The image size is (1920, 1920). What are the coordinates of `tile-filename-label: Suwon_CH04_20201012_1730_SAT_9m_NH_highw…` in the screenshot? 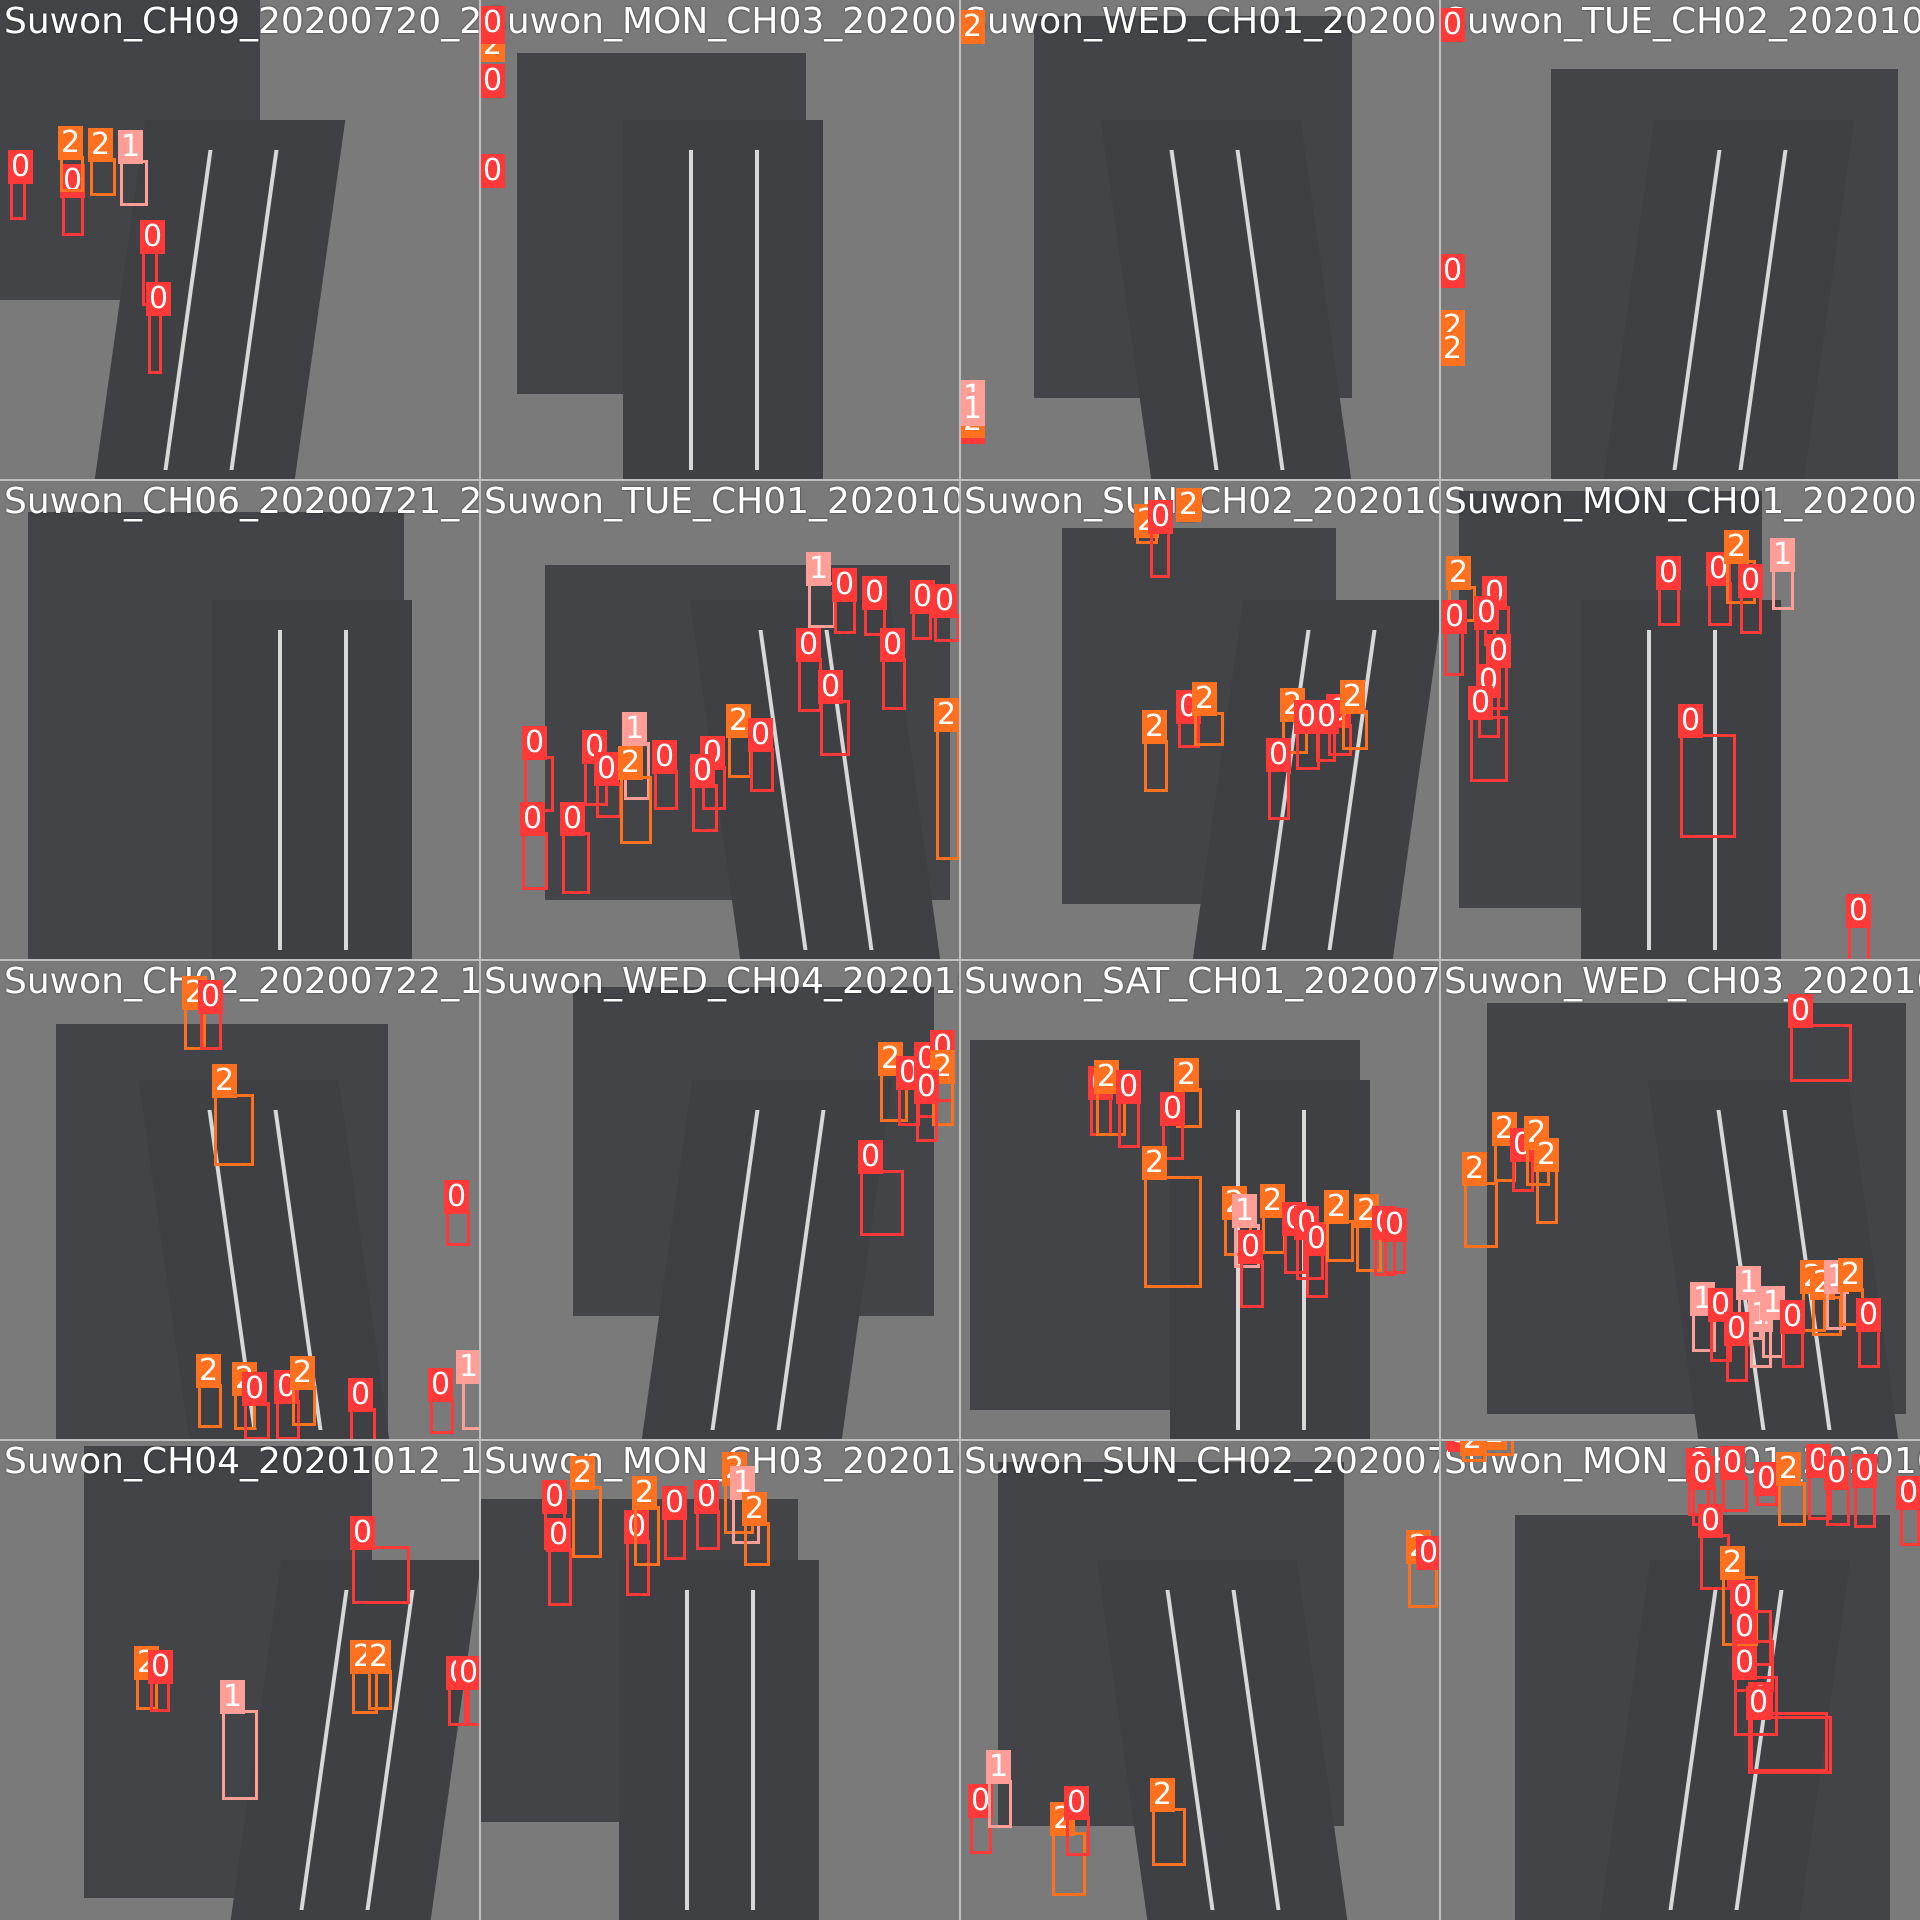 It's located at (242, 1461).